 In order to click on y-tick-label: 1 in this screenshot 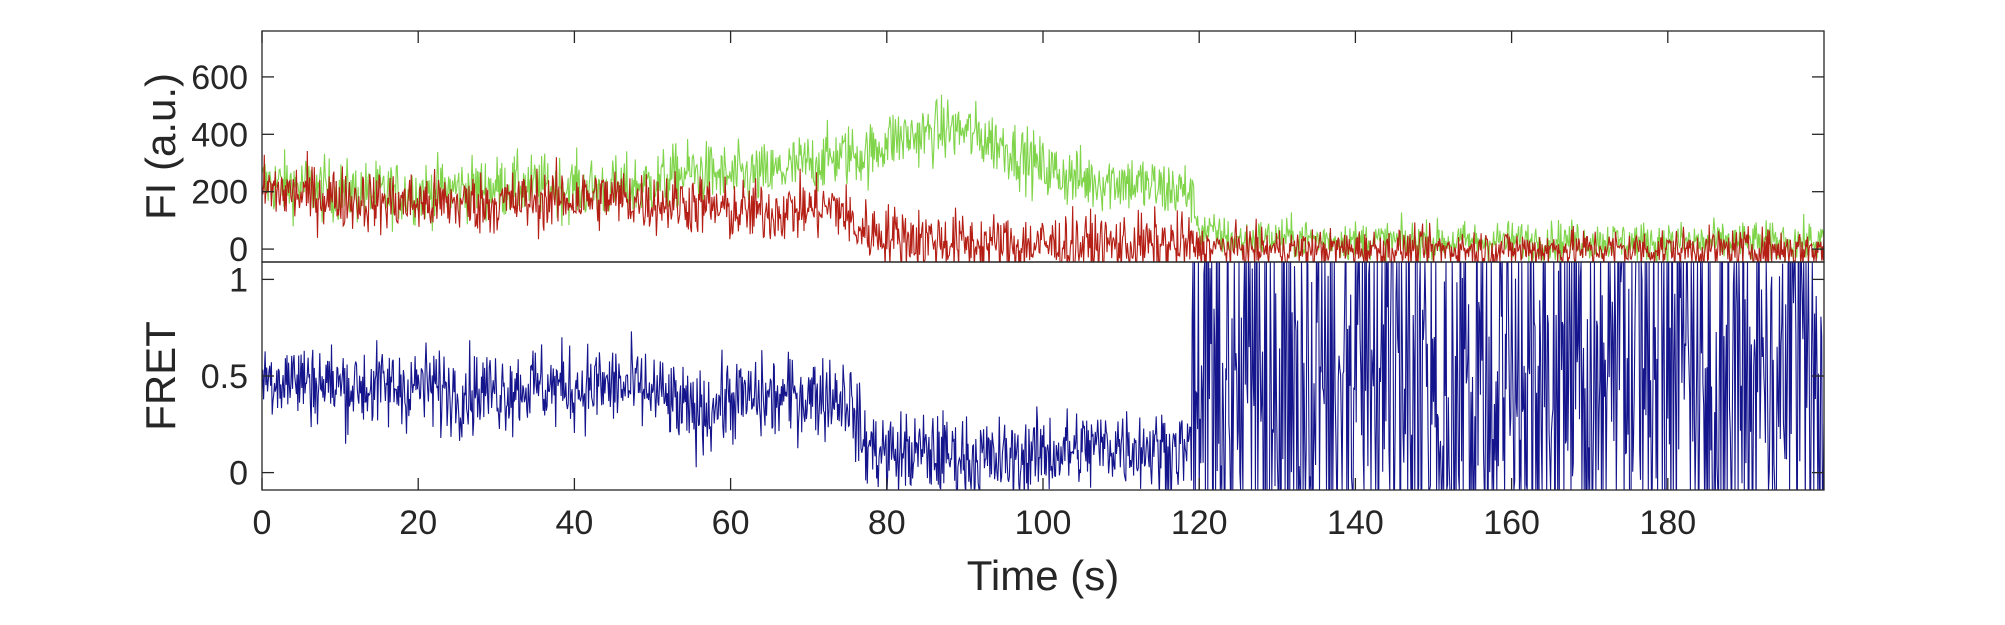, I will do `click(238, 280)`.